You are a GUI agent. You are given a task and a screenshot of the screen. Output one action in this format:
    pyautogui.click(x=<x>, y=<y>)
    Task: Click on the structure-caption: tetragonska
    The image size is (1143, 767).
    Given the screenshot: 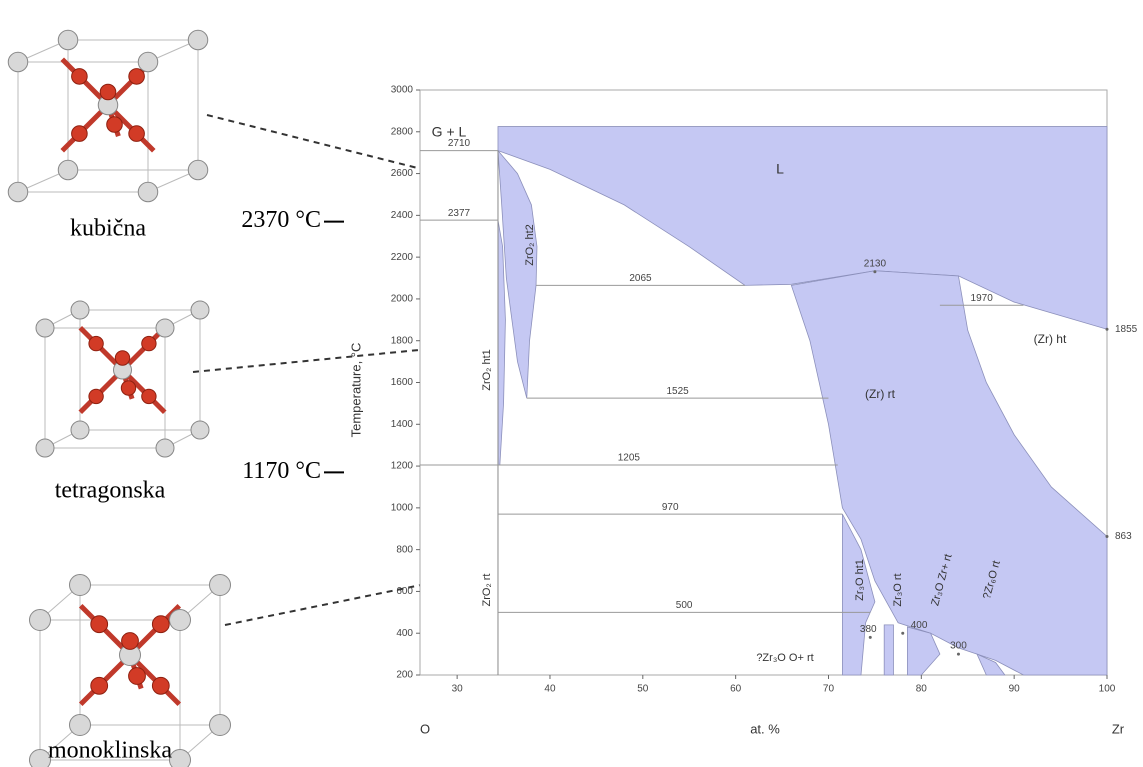 What is the action you would take?
    pyautogui.click(x=110, y=491)
    